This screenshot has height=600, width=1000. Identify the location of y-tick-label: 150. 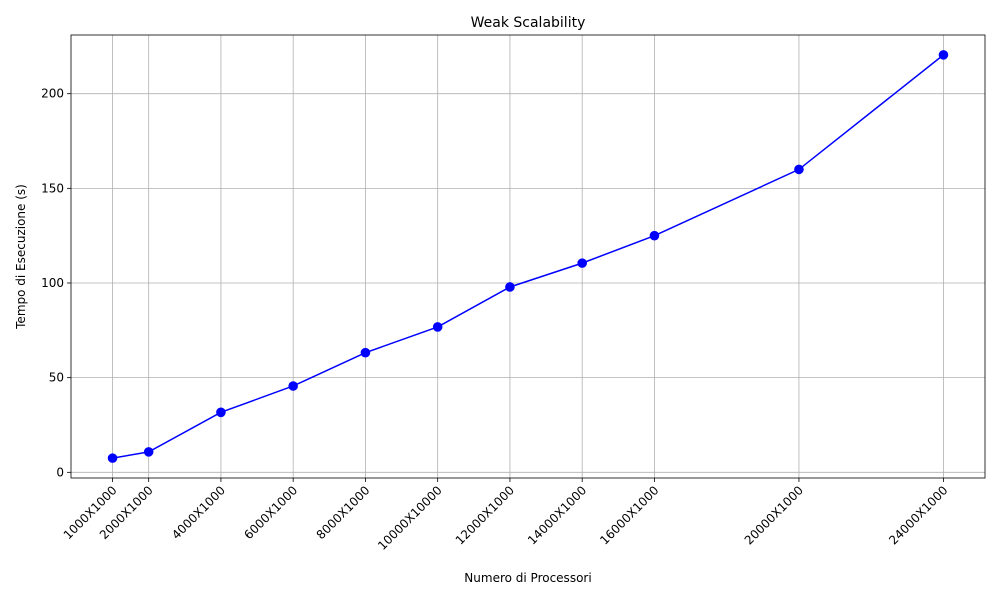
(52, 188).